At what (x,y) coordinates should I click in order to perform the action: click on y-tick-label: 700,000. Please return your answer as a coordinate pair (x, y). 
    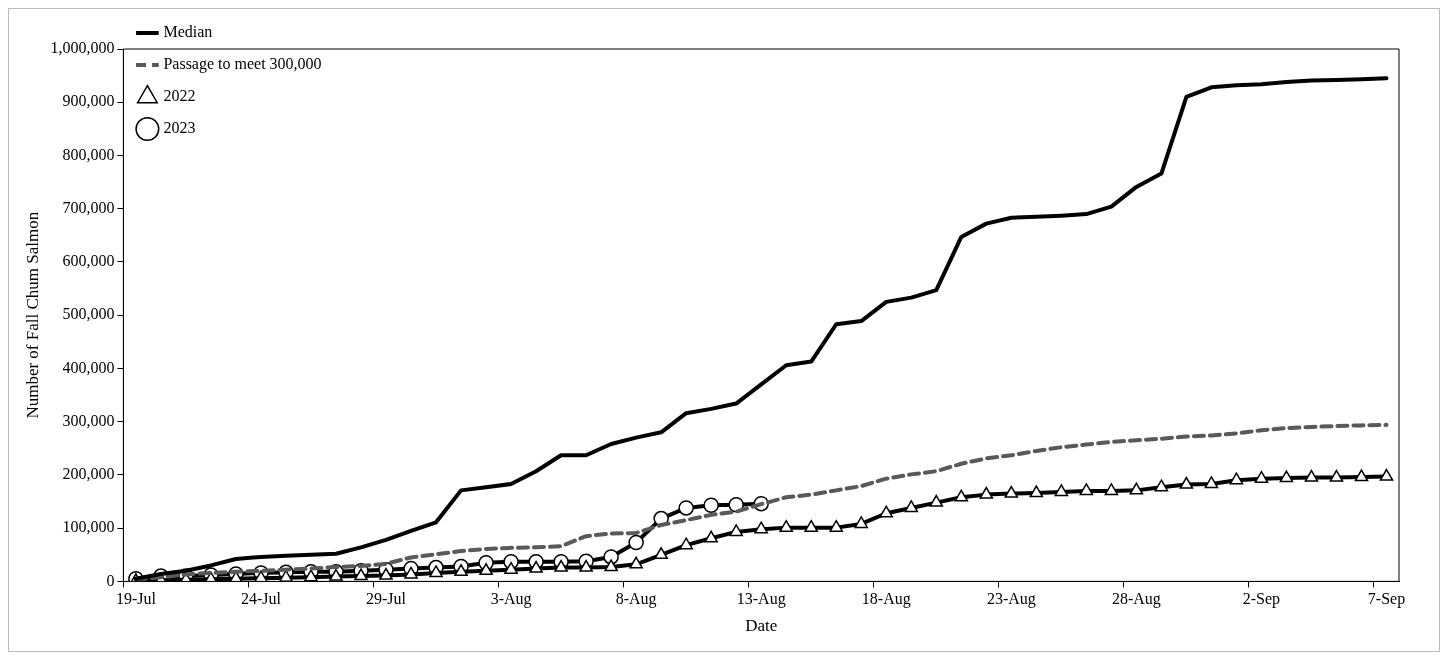
    Looking at the image, I should click on (88, 207).